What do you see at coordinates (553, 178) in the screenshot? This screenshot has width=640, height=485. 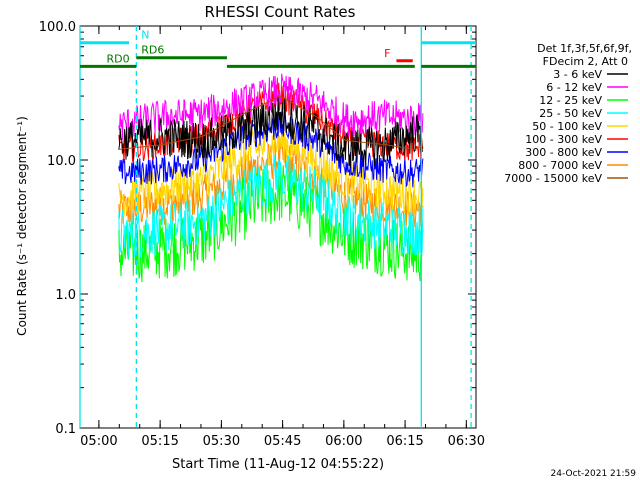 I see `legend-entry-label: 7000 - 15000 keV` at bounding box center [553, 178].